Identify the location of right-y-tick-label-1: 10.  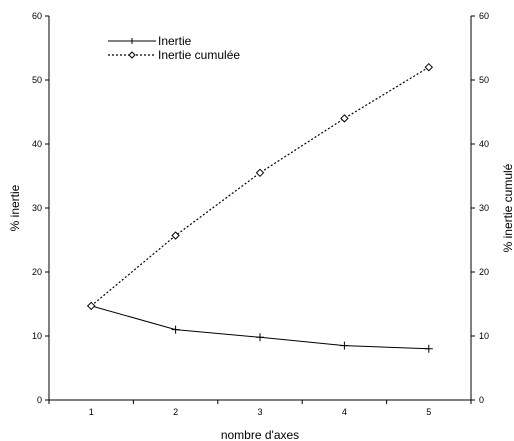
(484, 336).